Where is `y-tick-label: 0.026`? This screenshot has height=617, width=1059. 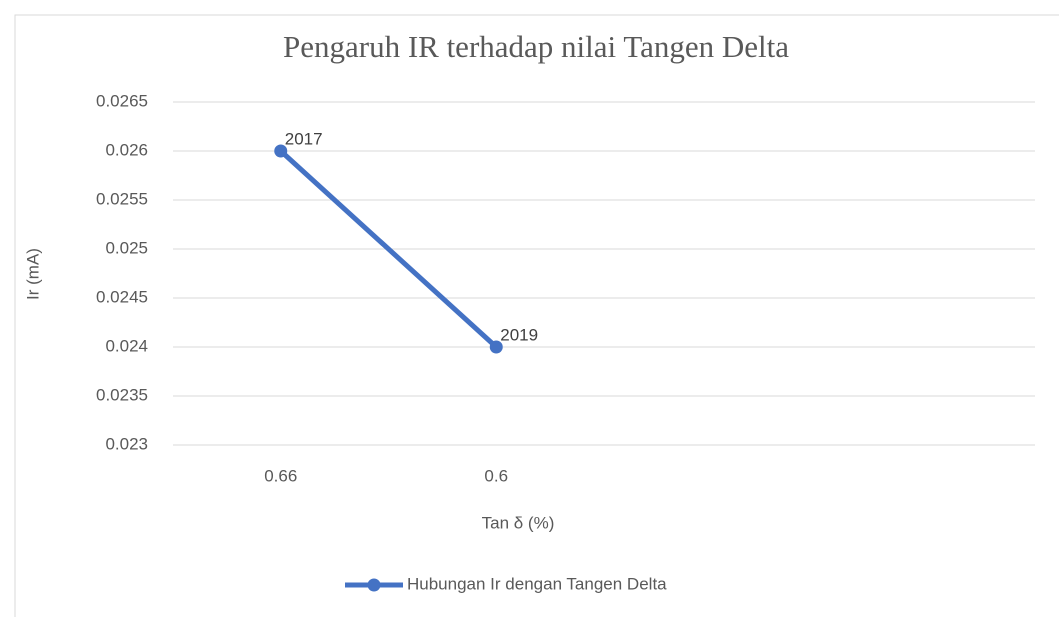
y-tick-label: 0.026 is located at coordinates (126, 149).